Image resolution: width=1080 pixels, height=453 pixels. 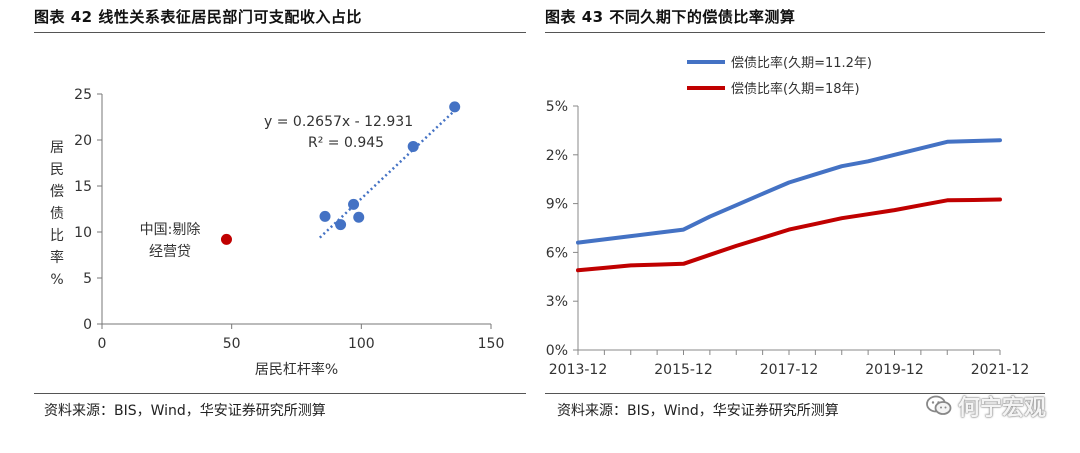 I want to click on x-tick-label: 100, so click(x=361, y=344).